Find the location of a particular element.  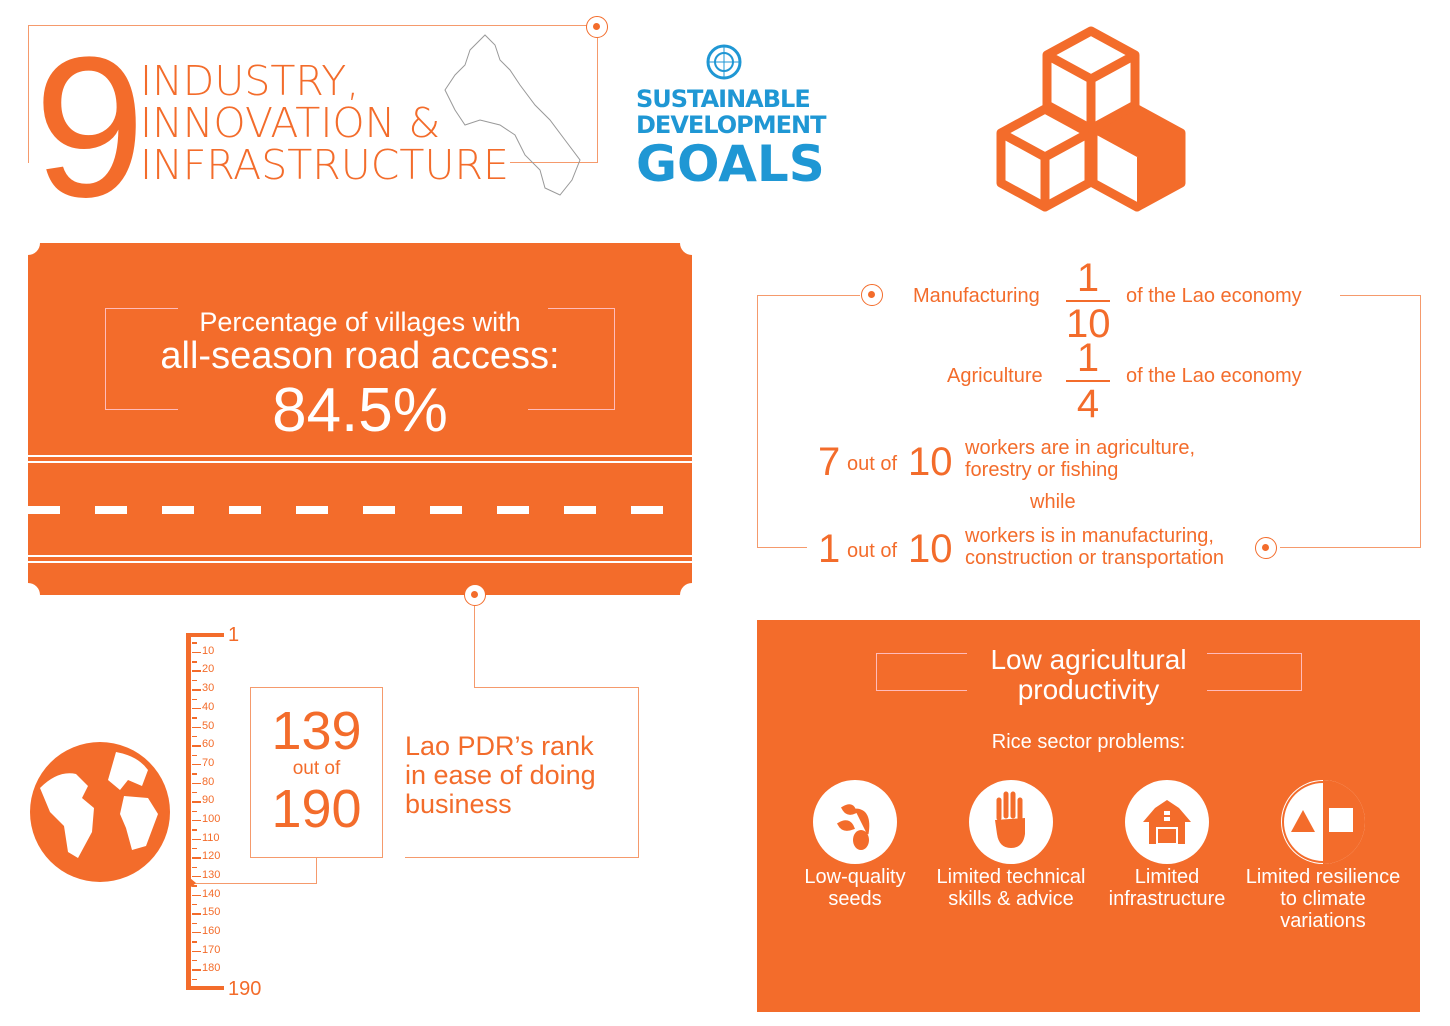

barn-icon is located at coordinates (1167, 822).